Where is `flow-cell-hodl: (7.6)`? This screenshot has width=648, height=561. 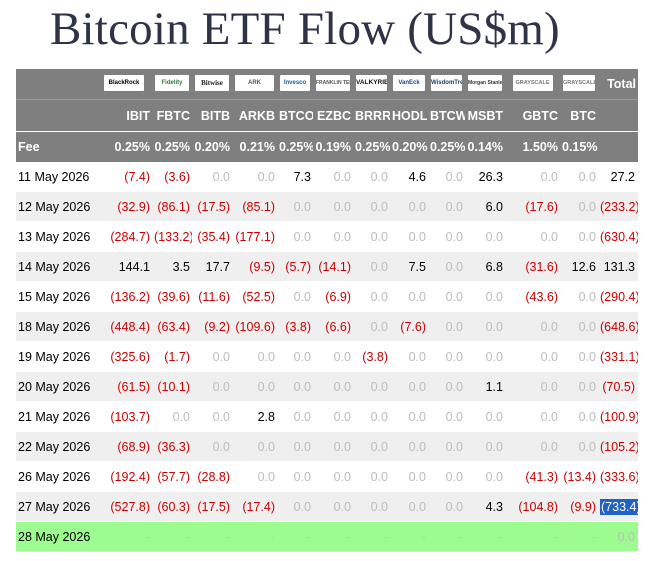
flow-cell-hodl: (7.6) is located at coordinates (409, 327).